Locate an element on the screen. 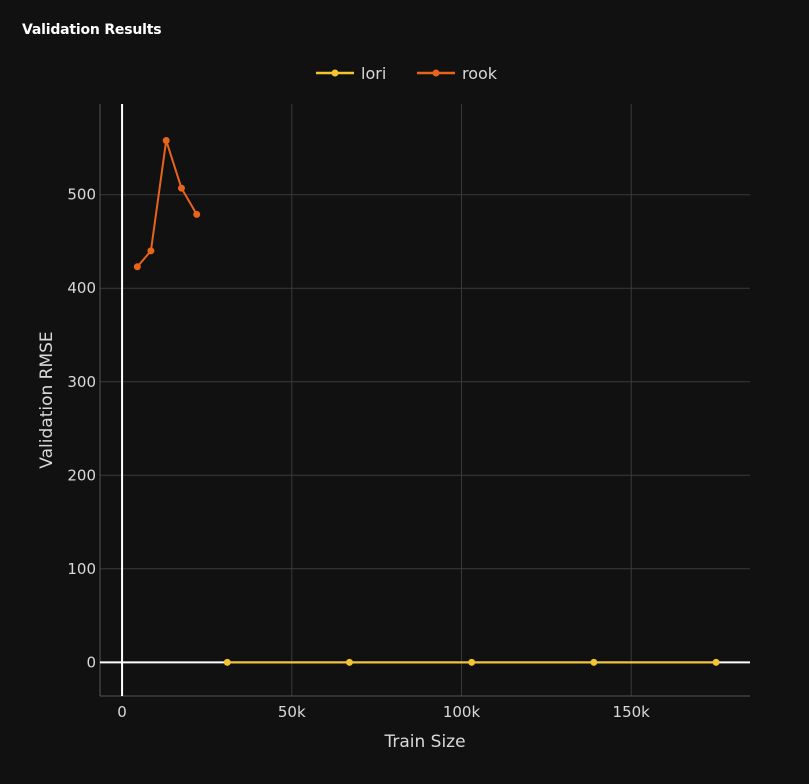 This screenshot has width=809, height=784. legend-item-lori: lori is located at coordinates (351, 73).